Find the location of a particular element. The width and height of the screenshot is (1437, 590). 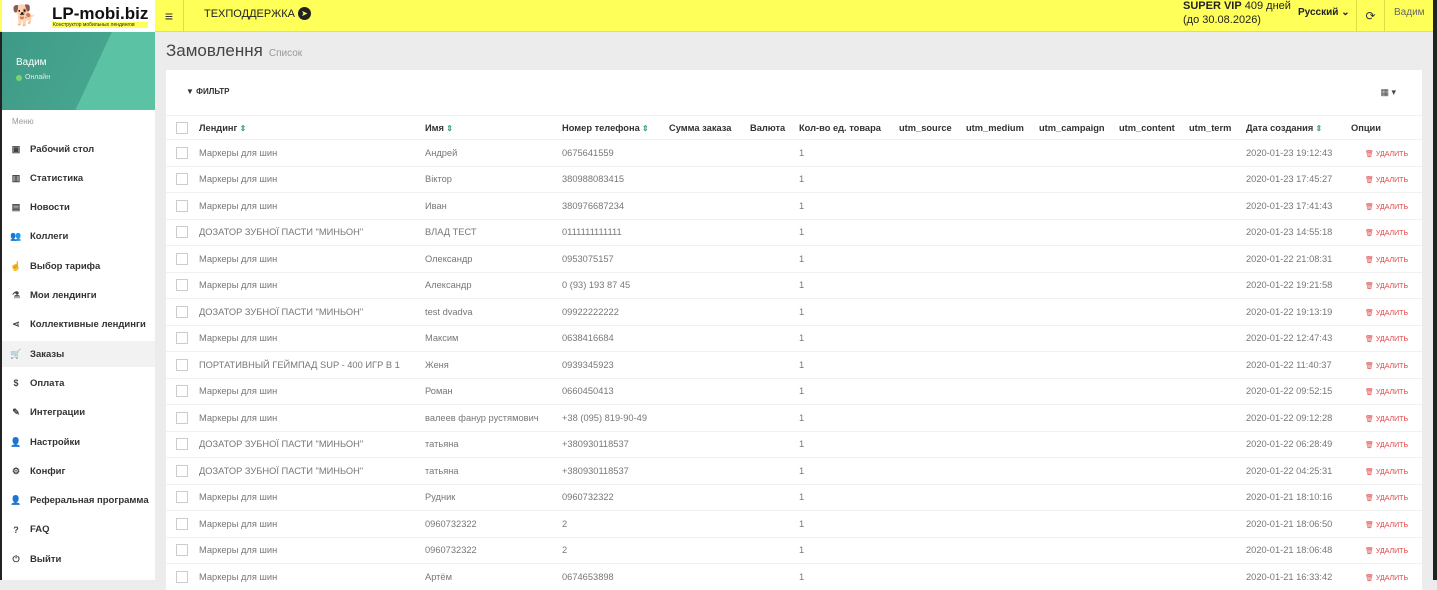

column-header: utm_medium is located at coordinates (998, 128).